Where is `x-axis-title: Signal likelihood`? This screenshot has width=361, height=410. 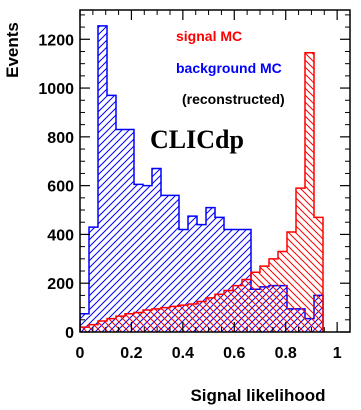
x-axis-title: Signal likelihood is located at coordinates (257, 395).